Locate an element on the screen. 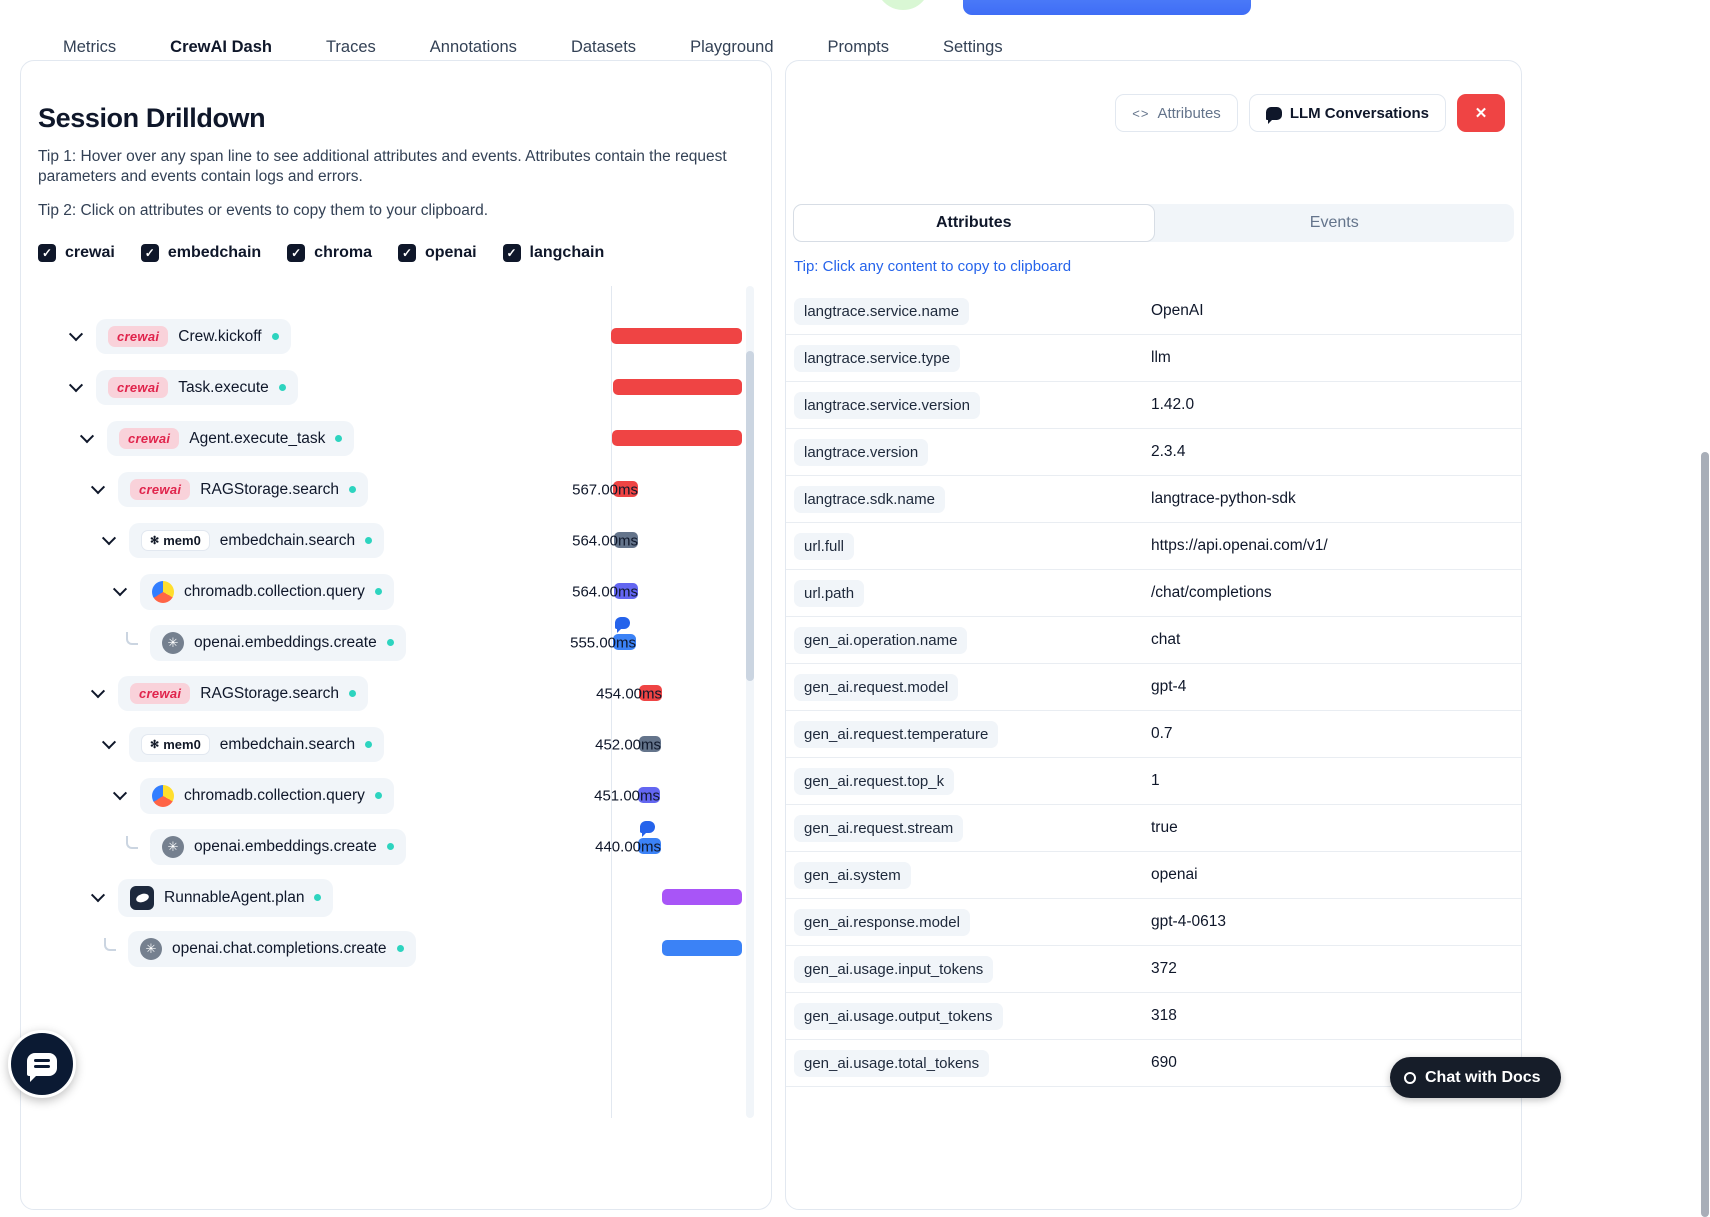 The width and height of the screenshot is (1710, 1217). attribute-key: gen_ai.request.model is located at coordinates (876, 687).